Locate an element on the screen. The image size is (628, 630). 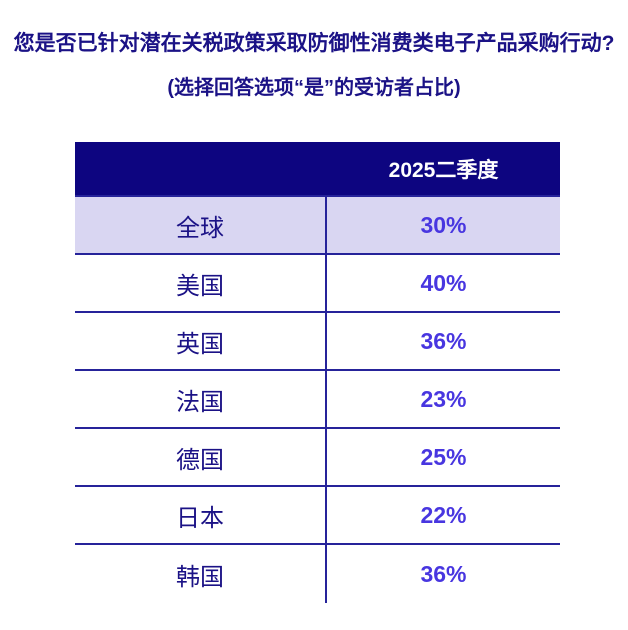
row-label: 德国 is located at coordinates (201, 457).